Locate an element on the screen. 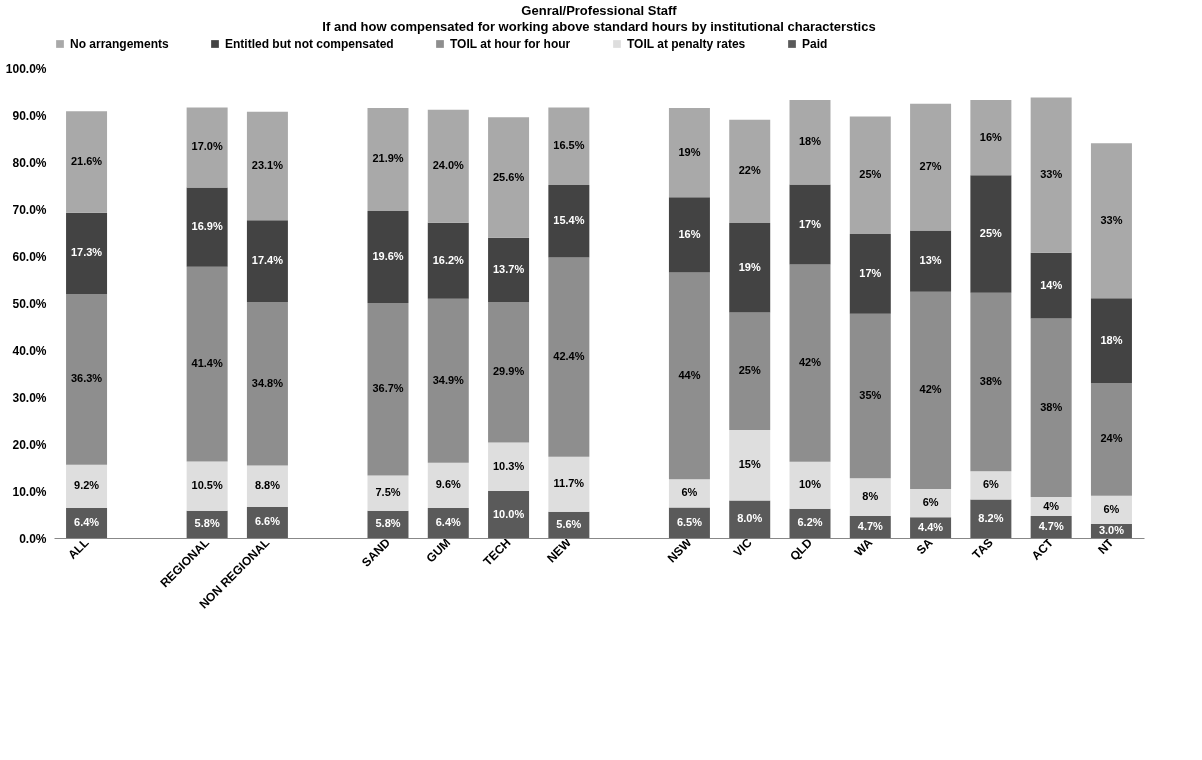 This screenshot has width=1202, height=760. y-tick-label: 10.0% is located at coordinates (29, 491).